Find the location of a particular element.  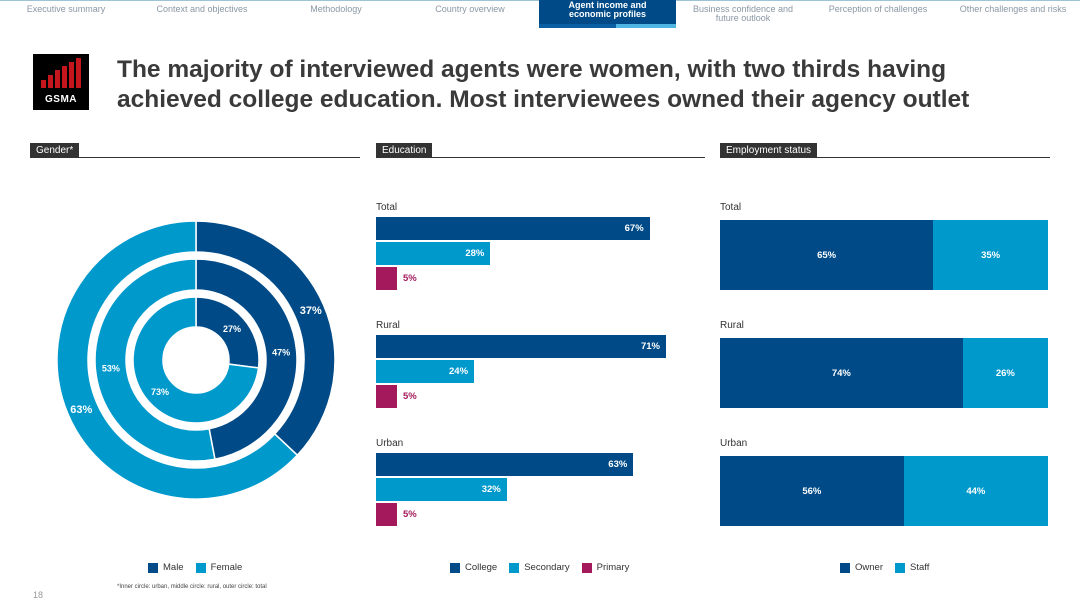

page-number: 18 is located at coordinates (38, 595).